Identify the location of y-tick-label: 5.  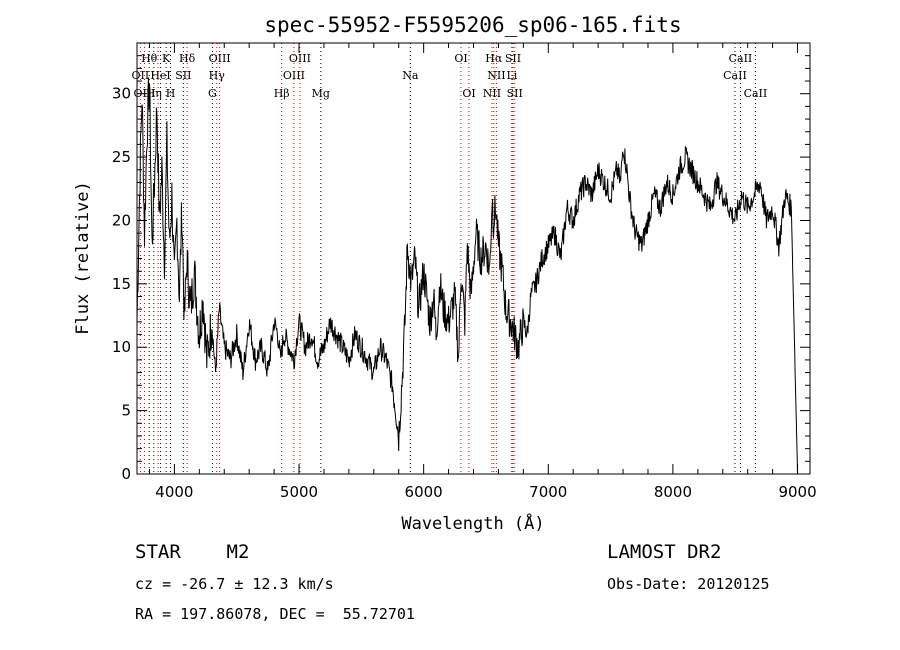
(126, 411).